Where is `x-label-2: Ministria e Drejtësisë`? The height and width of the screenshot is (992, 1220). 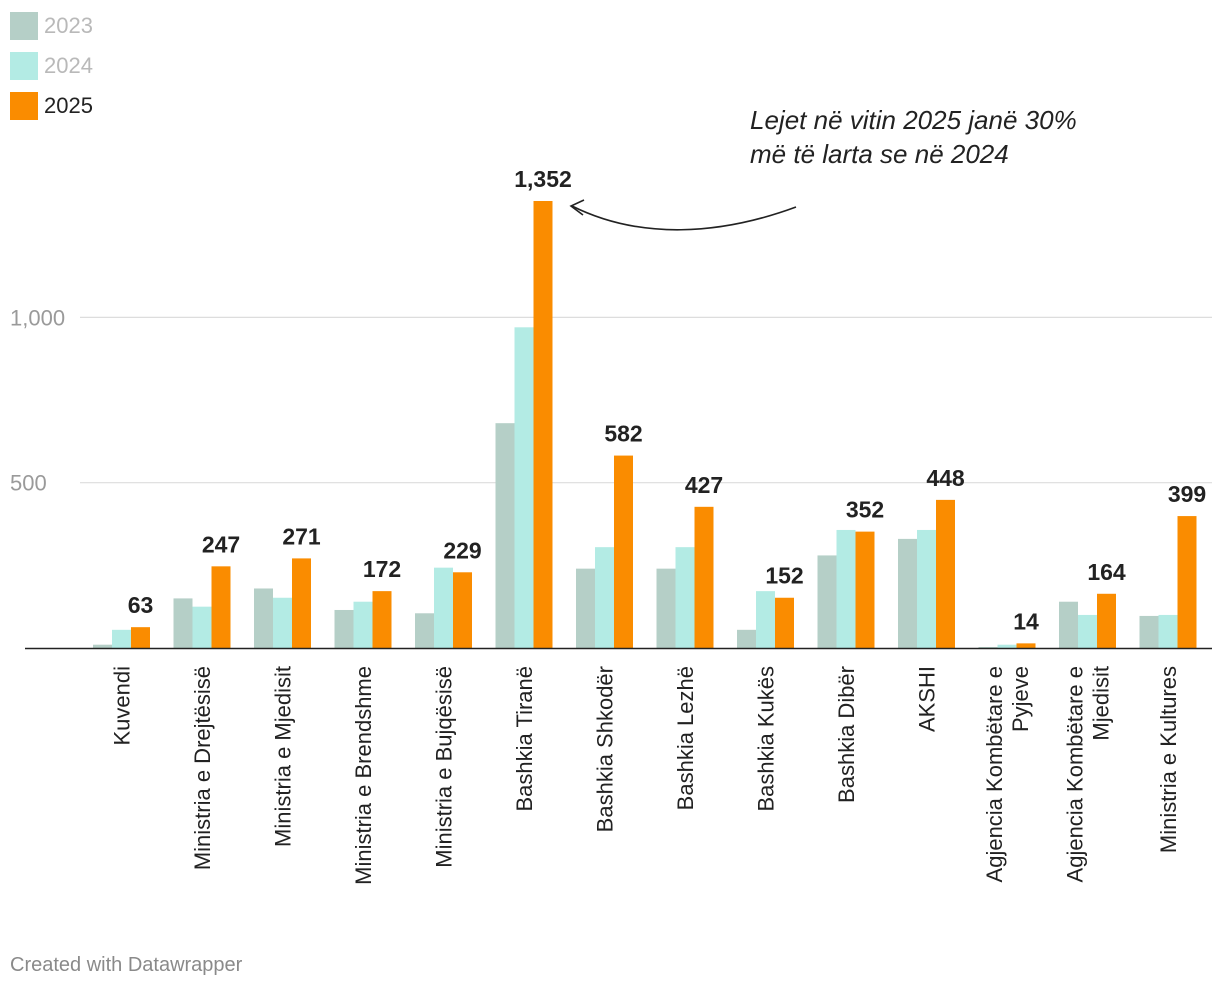
x-label-2: Ministria e Drejtësisë is located at coordinates (202, 768).